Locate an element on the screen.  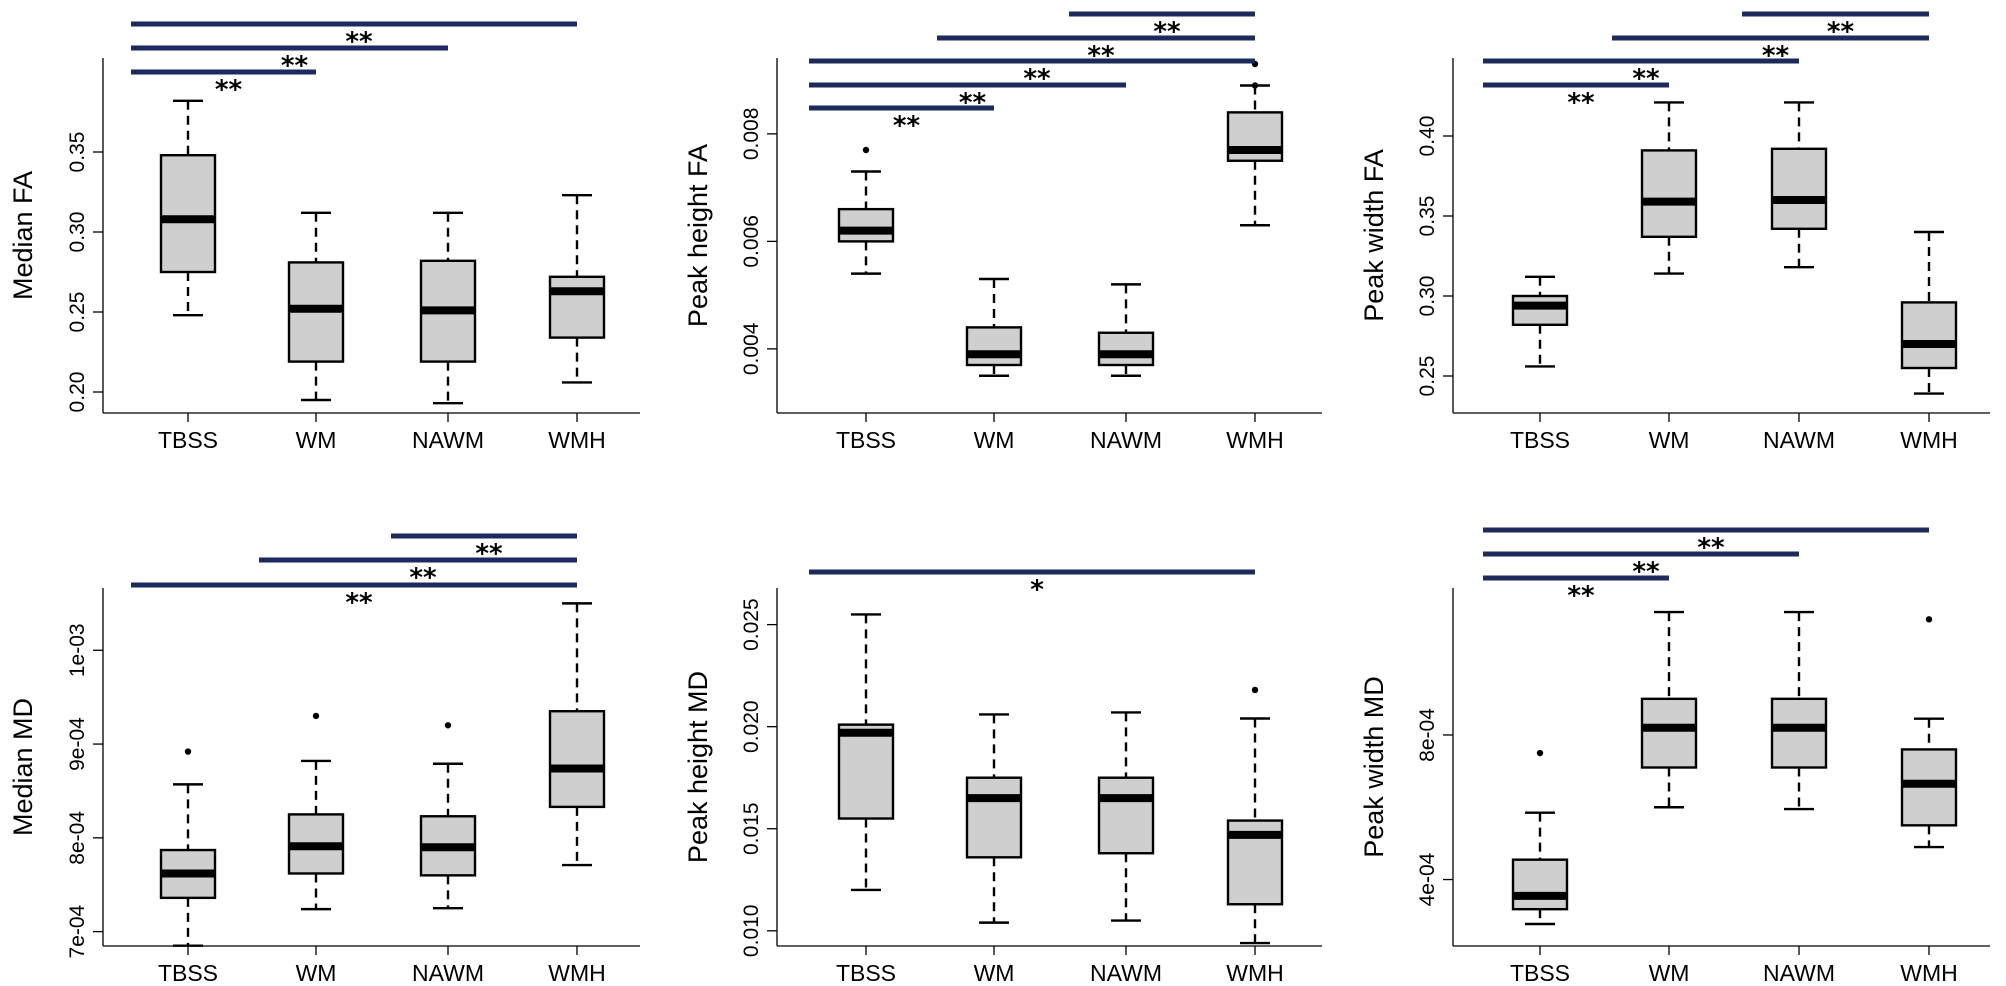
axes: 4e-04 8e-04 Peak width MD TBSS WM NAWM WMH is located at coordinates (1674, 787).